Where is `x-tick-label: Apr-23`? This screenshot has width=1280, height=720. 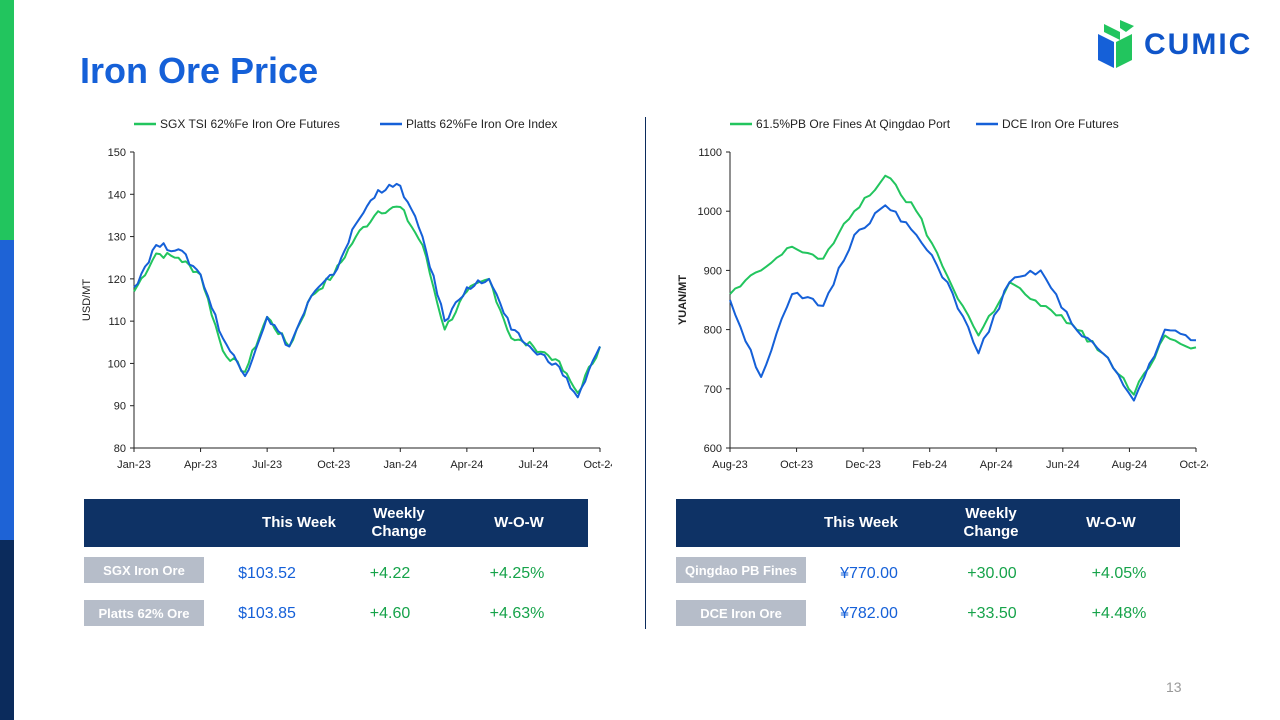
x-tick-label: Apr-23 is located at coordinates (200, 465).